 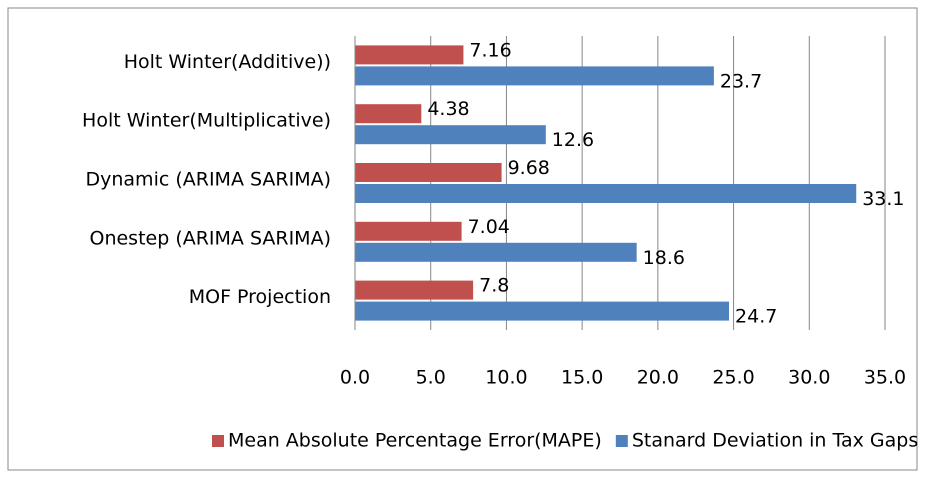 What do you see at coordinates (529, 168) in the screenshot?
I see `data-label: 9.68` at bounding box center [529, 168].